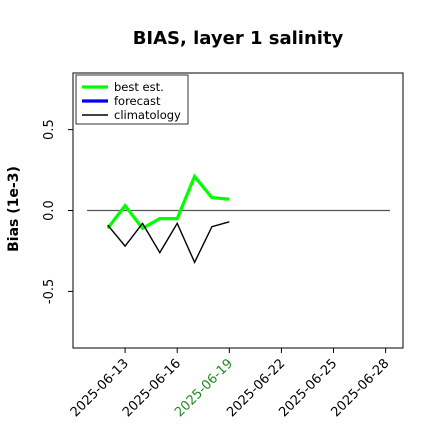 This screenshot has height=440, width=440. I want to click on series-line-best-est, so click(168, 202).